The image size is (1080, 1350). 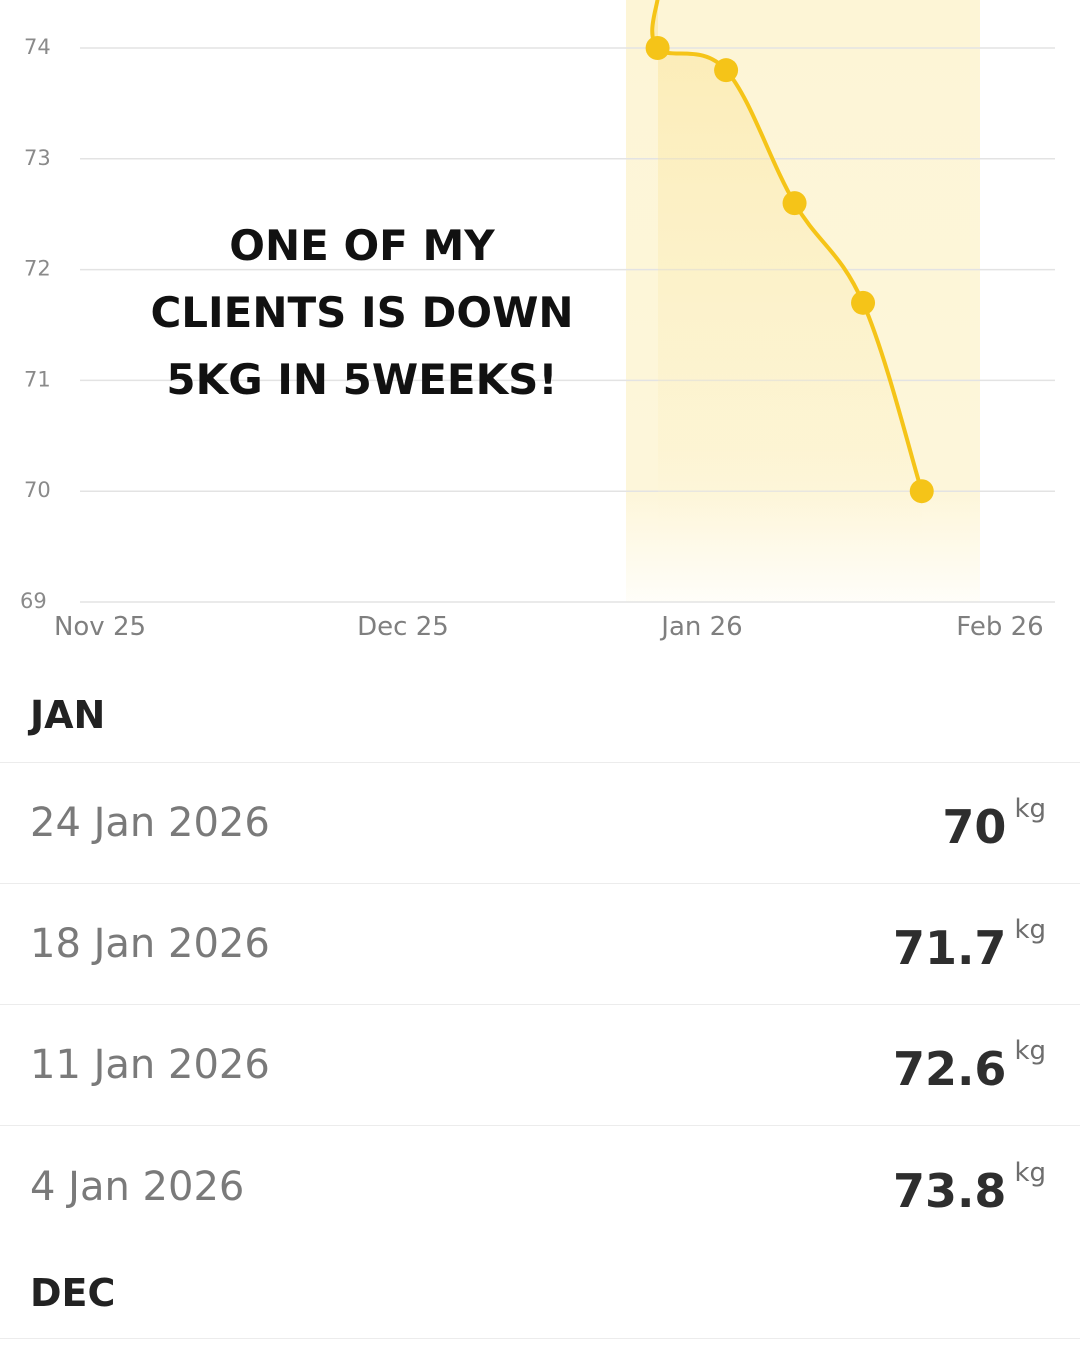 I want to click on entry-date: 4 Jan 2026, so click(x=137, y=1186).